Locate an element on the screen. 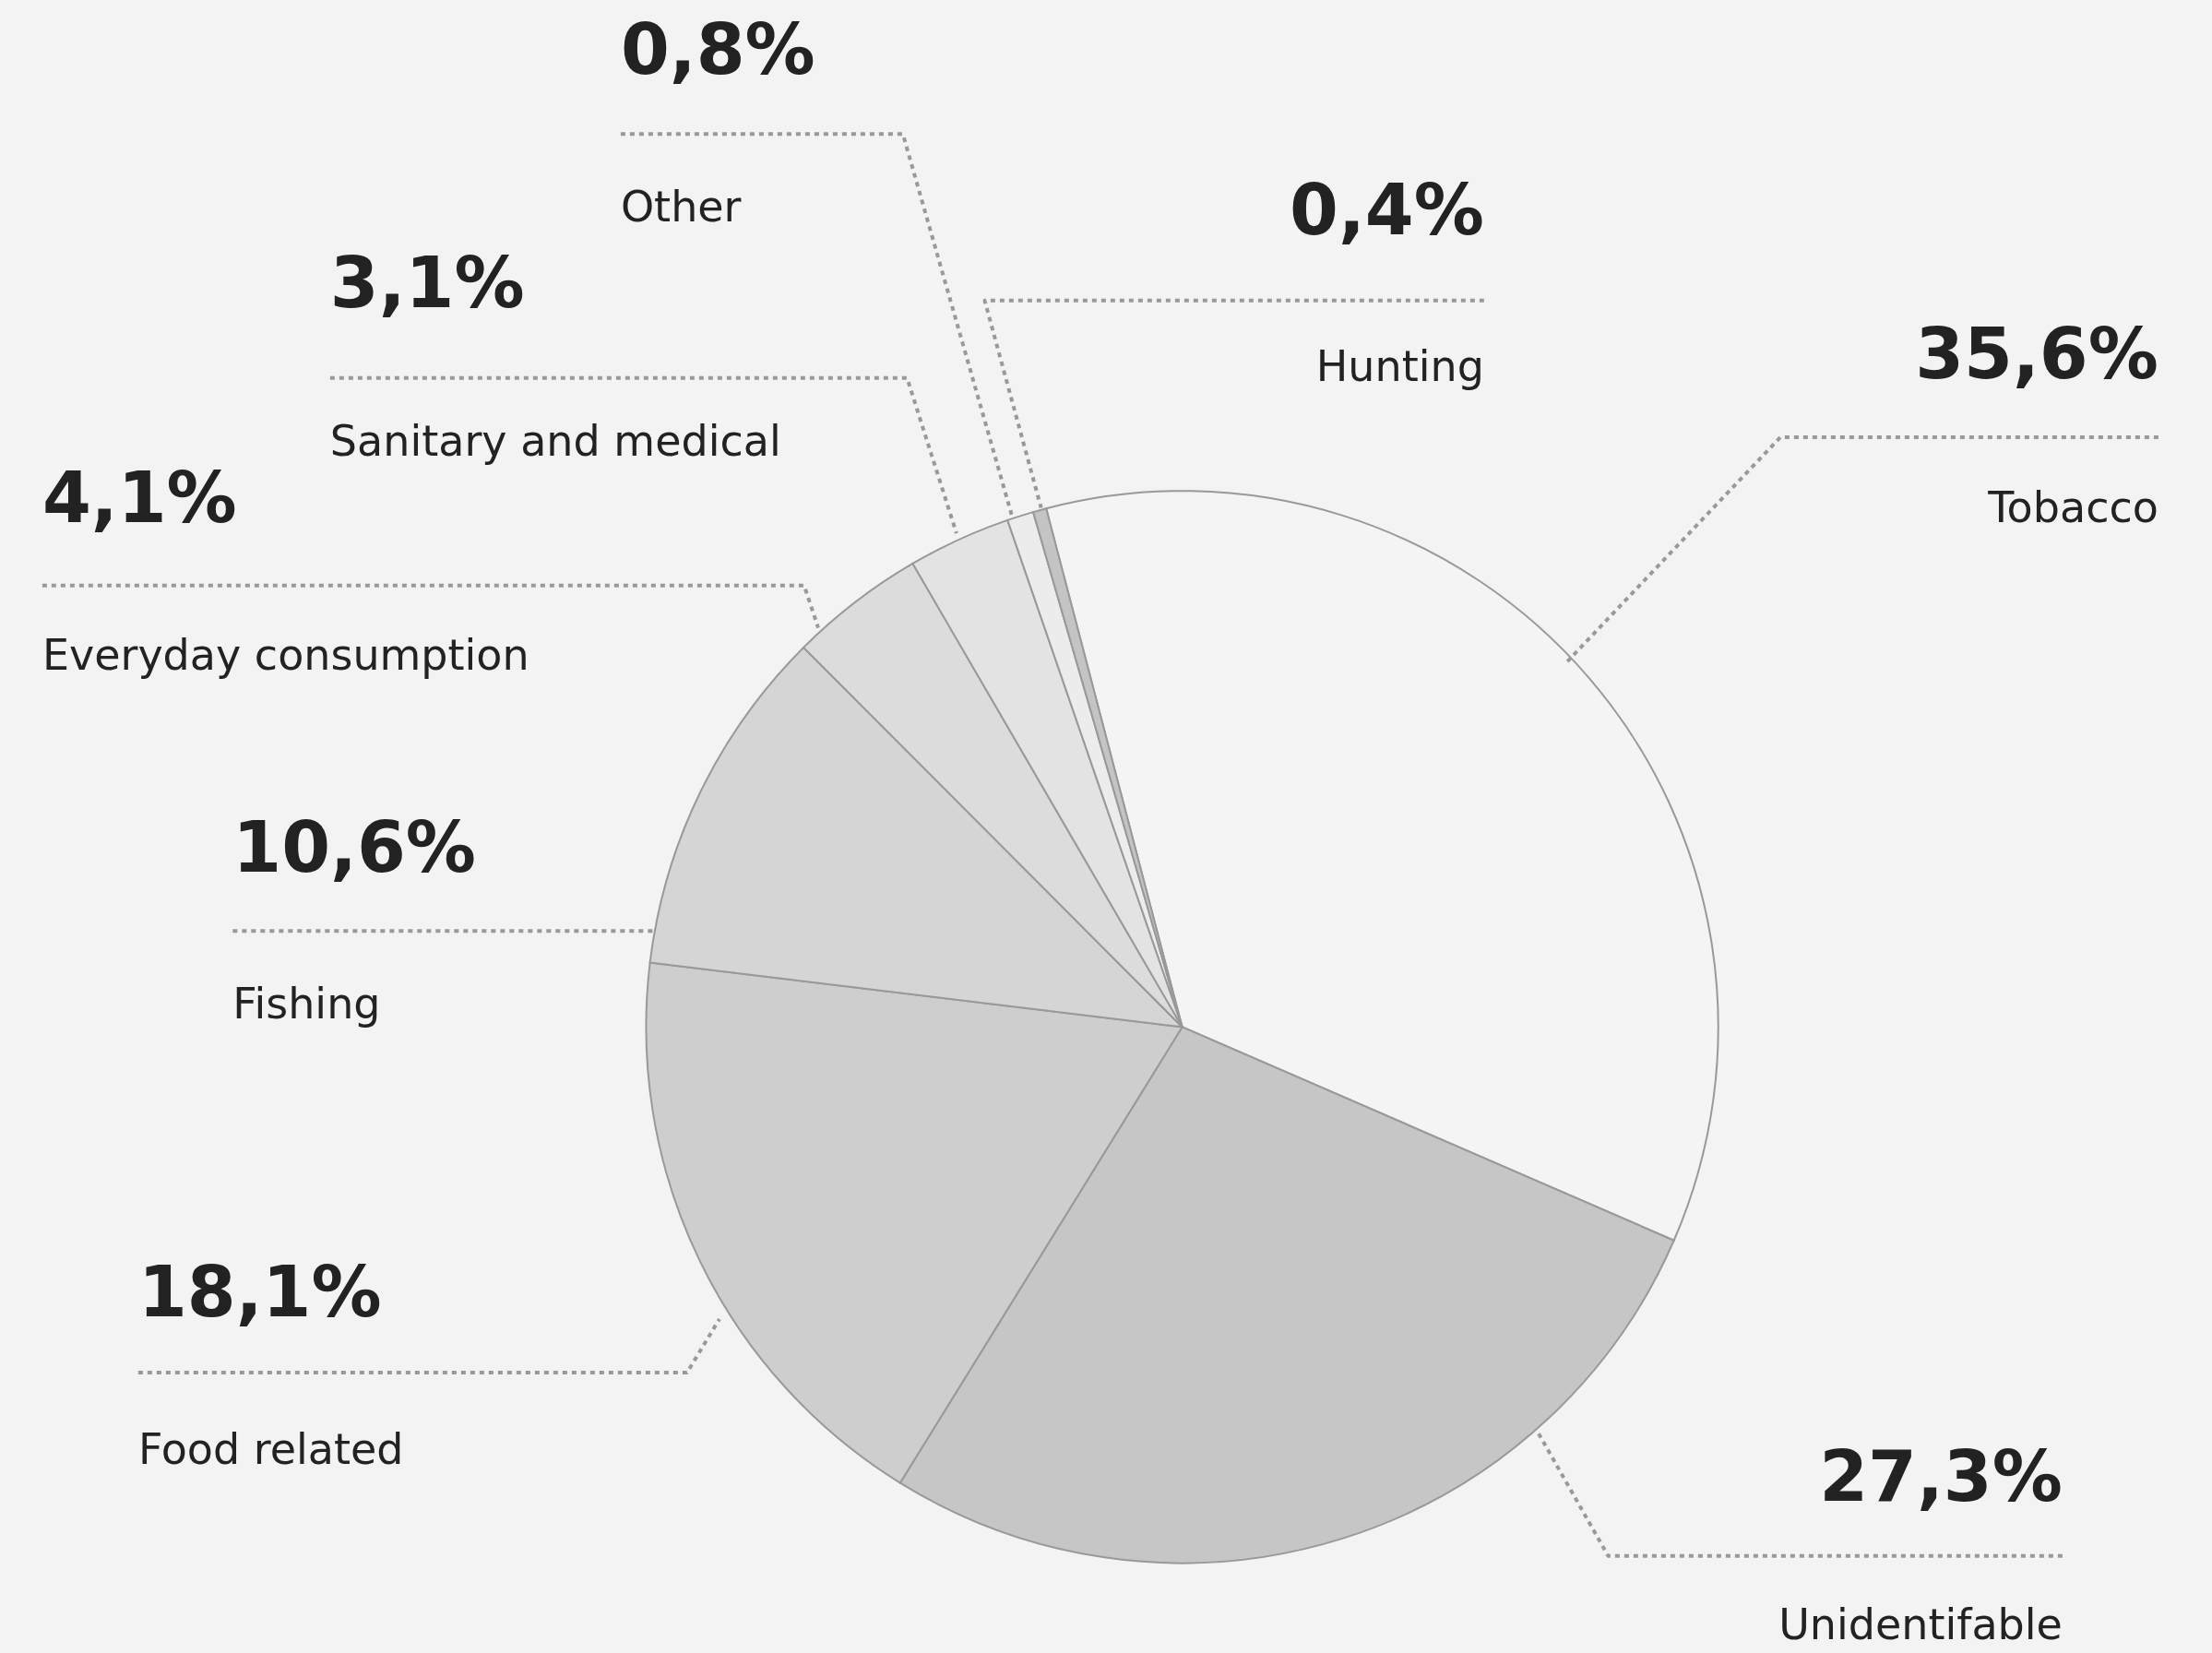 This screenshot has height=1653, width=2212. slice-label: Hunting is located at coordinates (1400, 365).